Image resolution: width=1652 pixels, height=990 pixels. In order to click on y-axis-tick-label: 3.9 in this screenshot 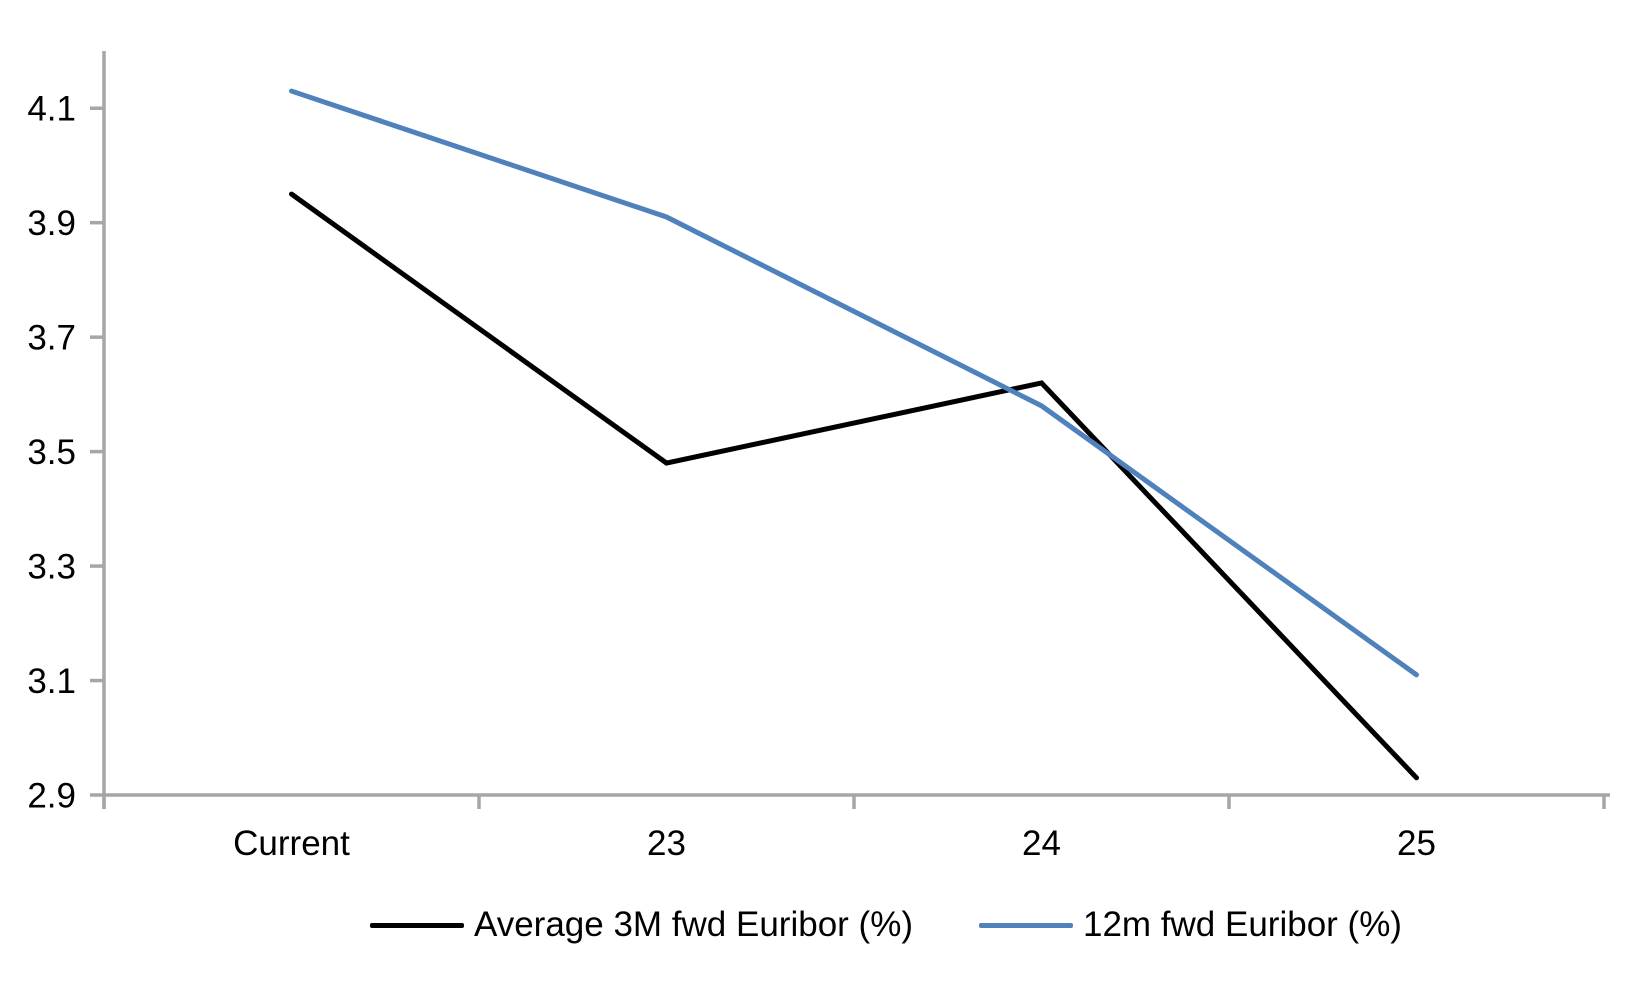, I will do `click(51, 223)`.